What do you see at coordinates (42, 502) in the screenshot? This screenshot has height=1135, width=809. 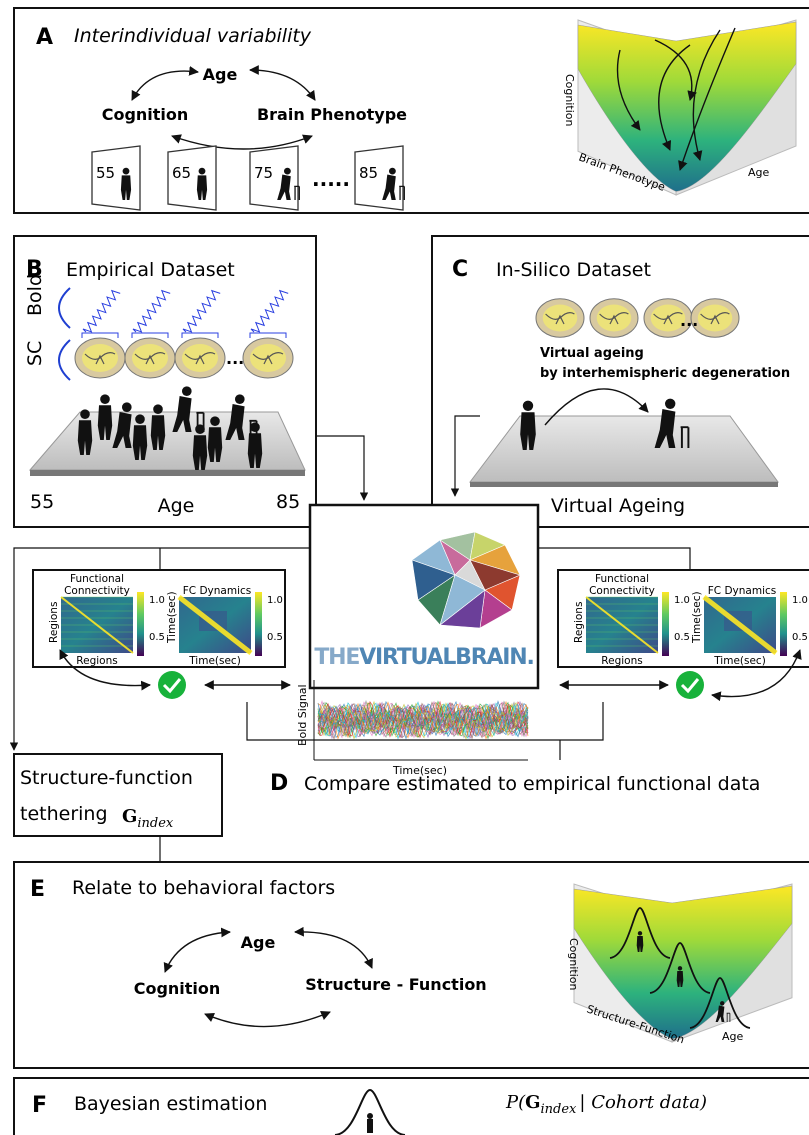 I see `axis-start: 55` at bounding box center [42, 502].